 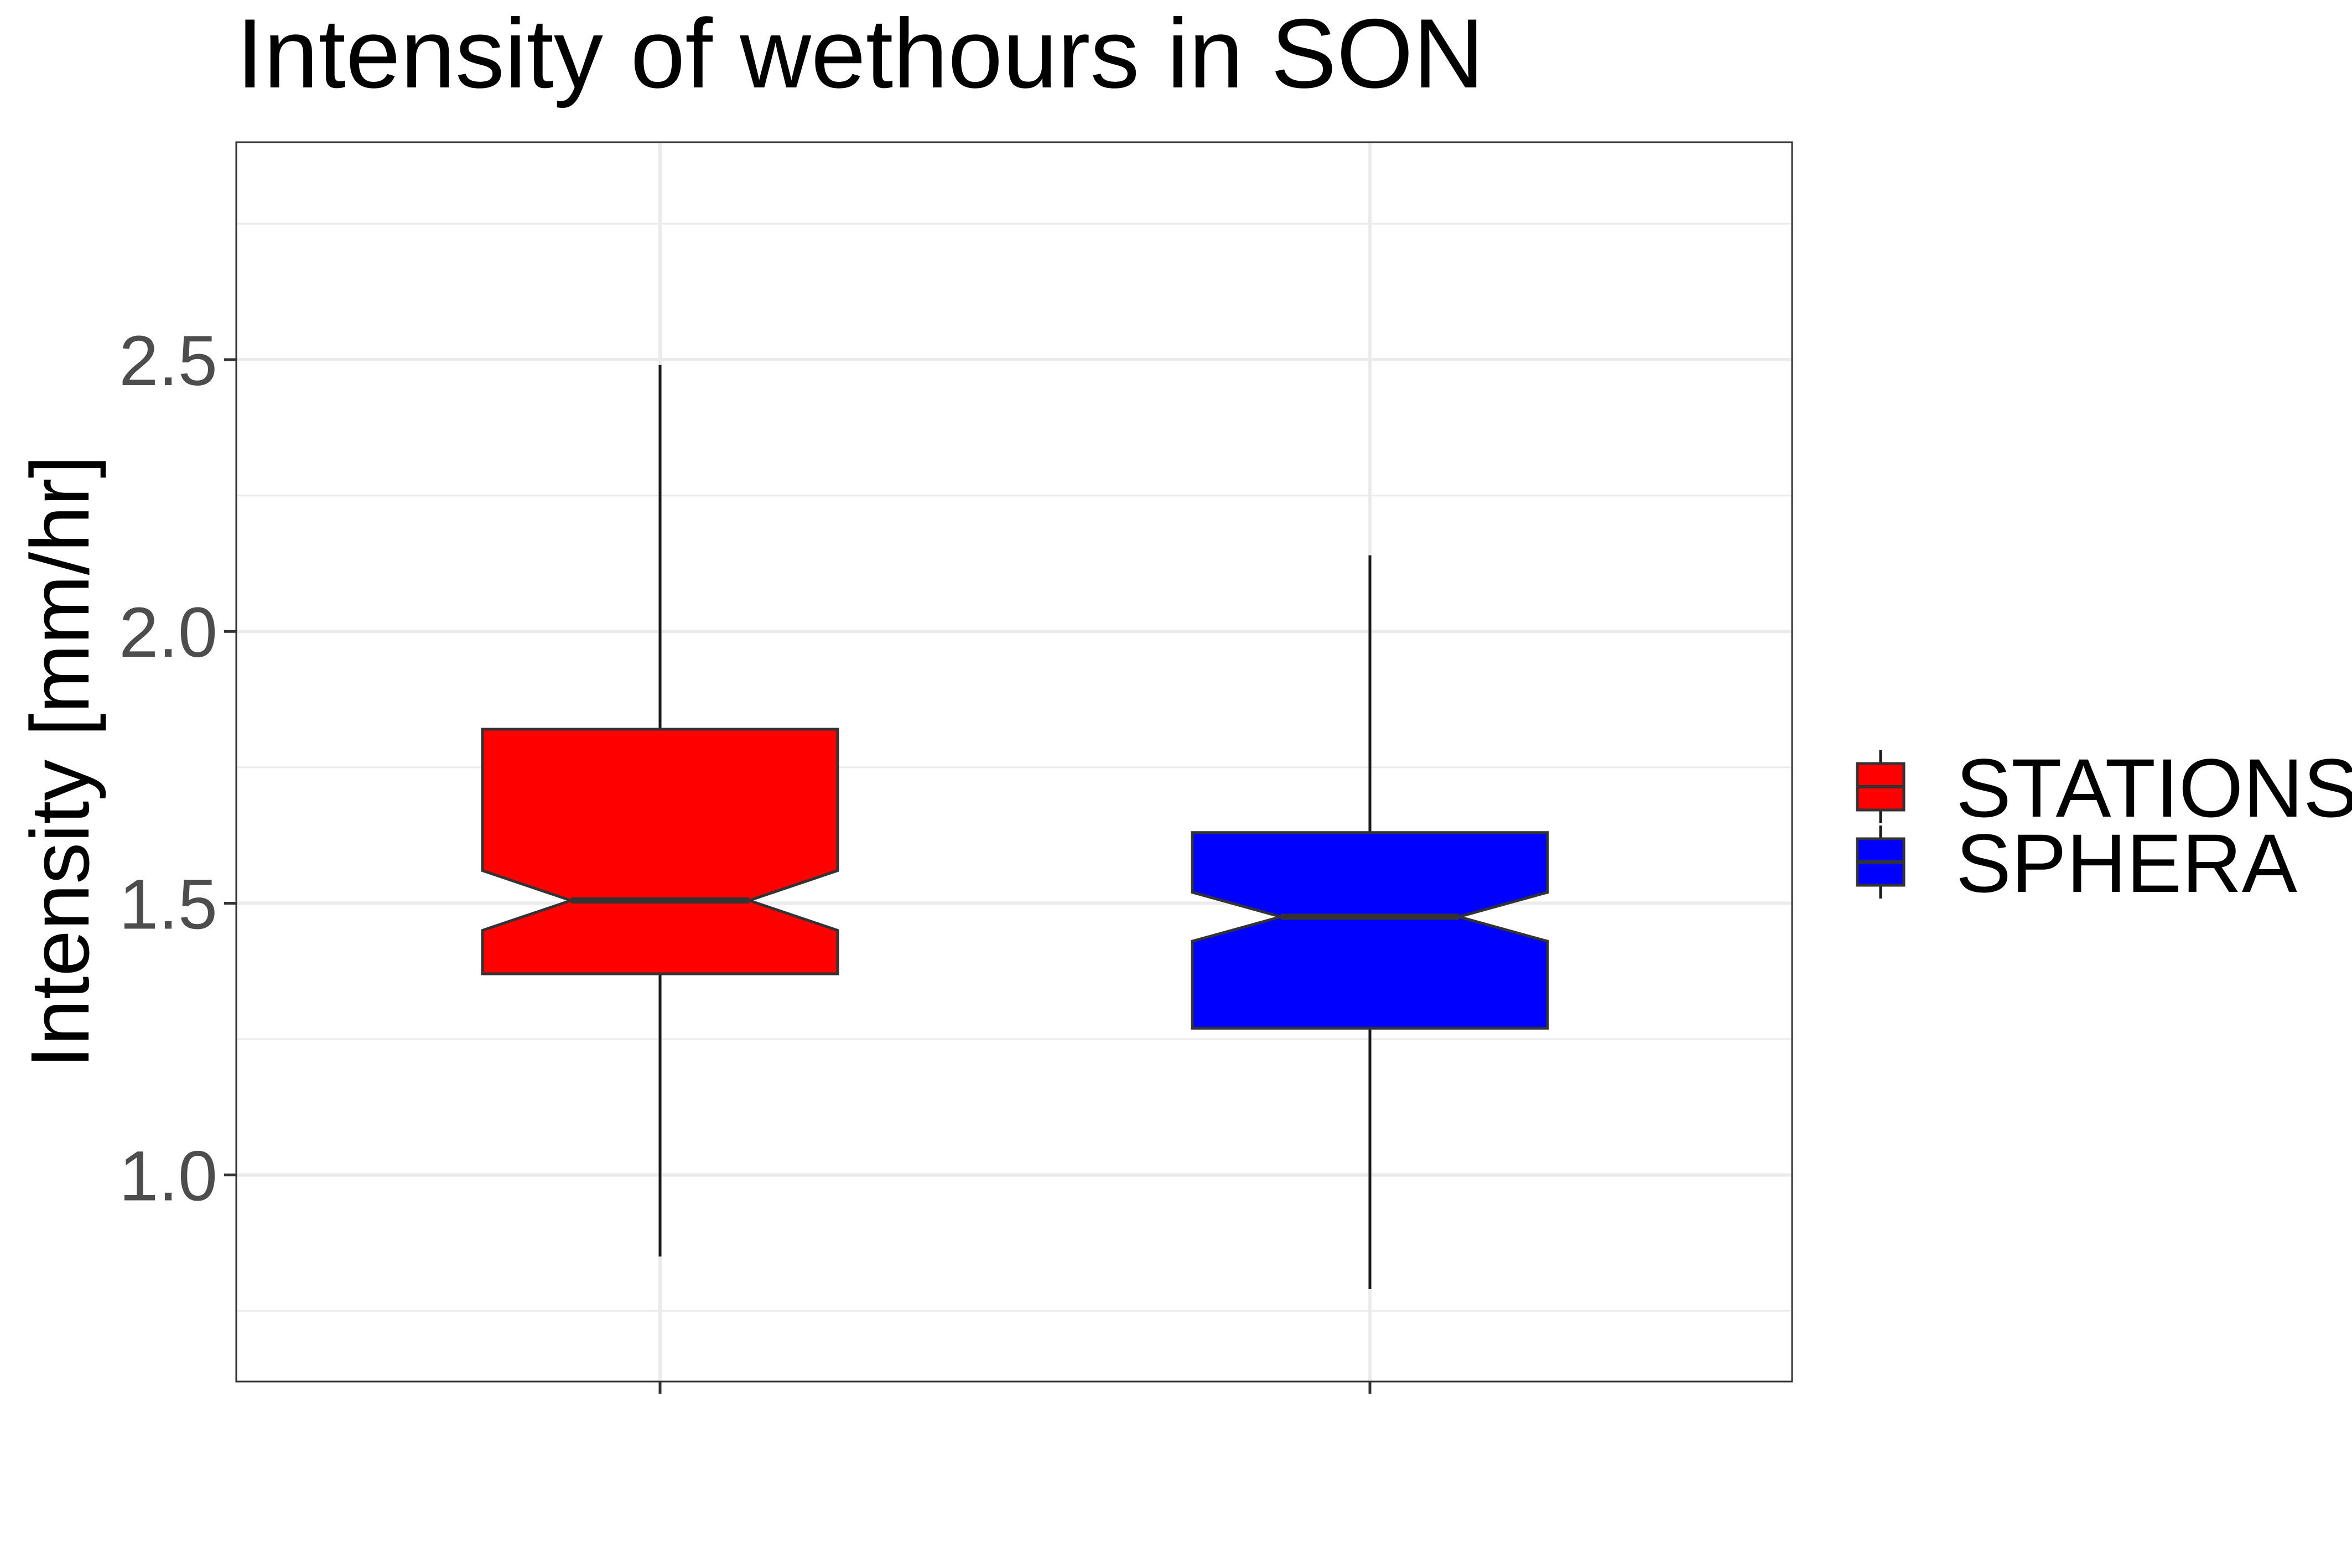 I want to click on y-tick-label: 1.0, so click(x=168, y=1176).